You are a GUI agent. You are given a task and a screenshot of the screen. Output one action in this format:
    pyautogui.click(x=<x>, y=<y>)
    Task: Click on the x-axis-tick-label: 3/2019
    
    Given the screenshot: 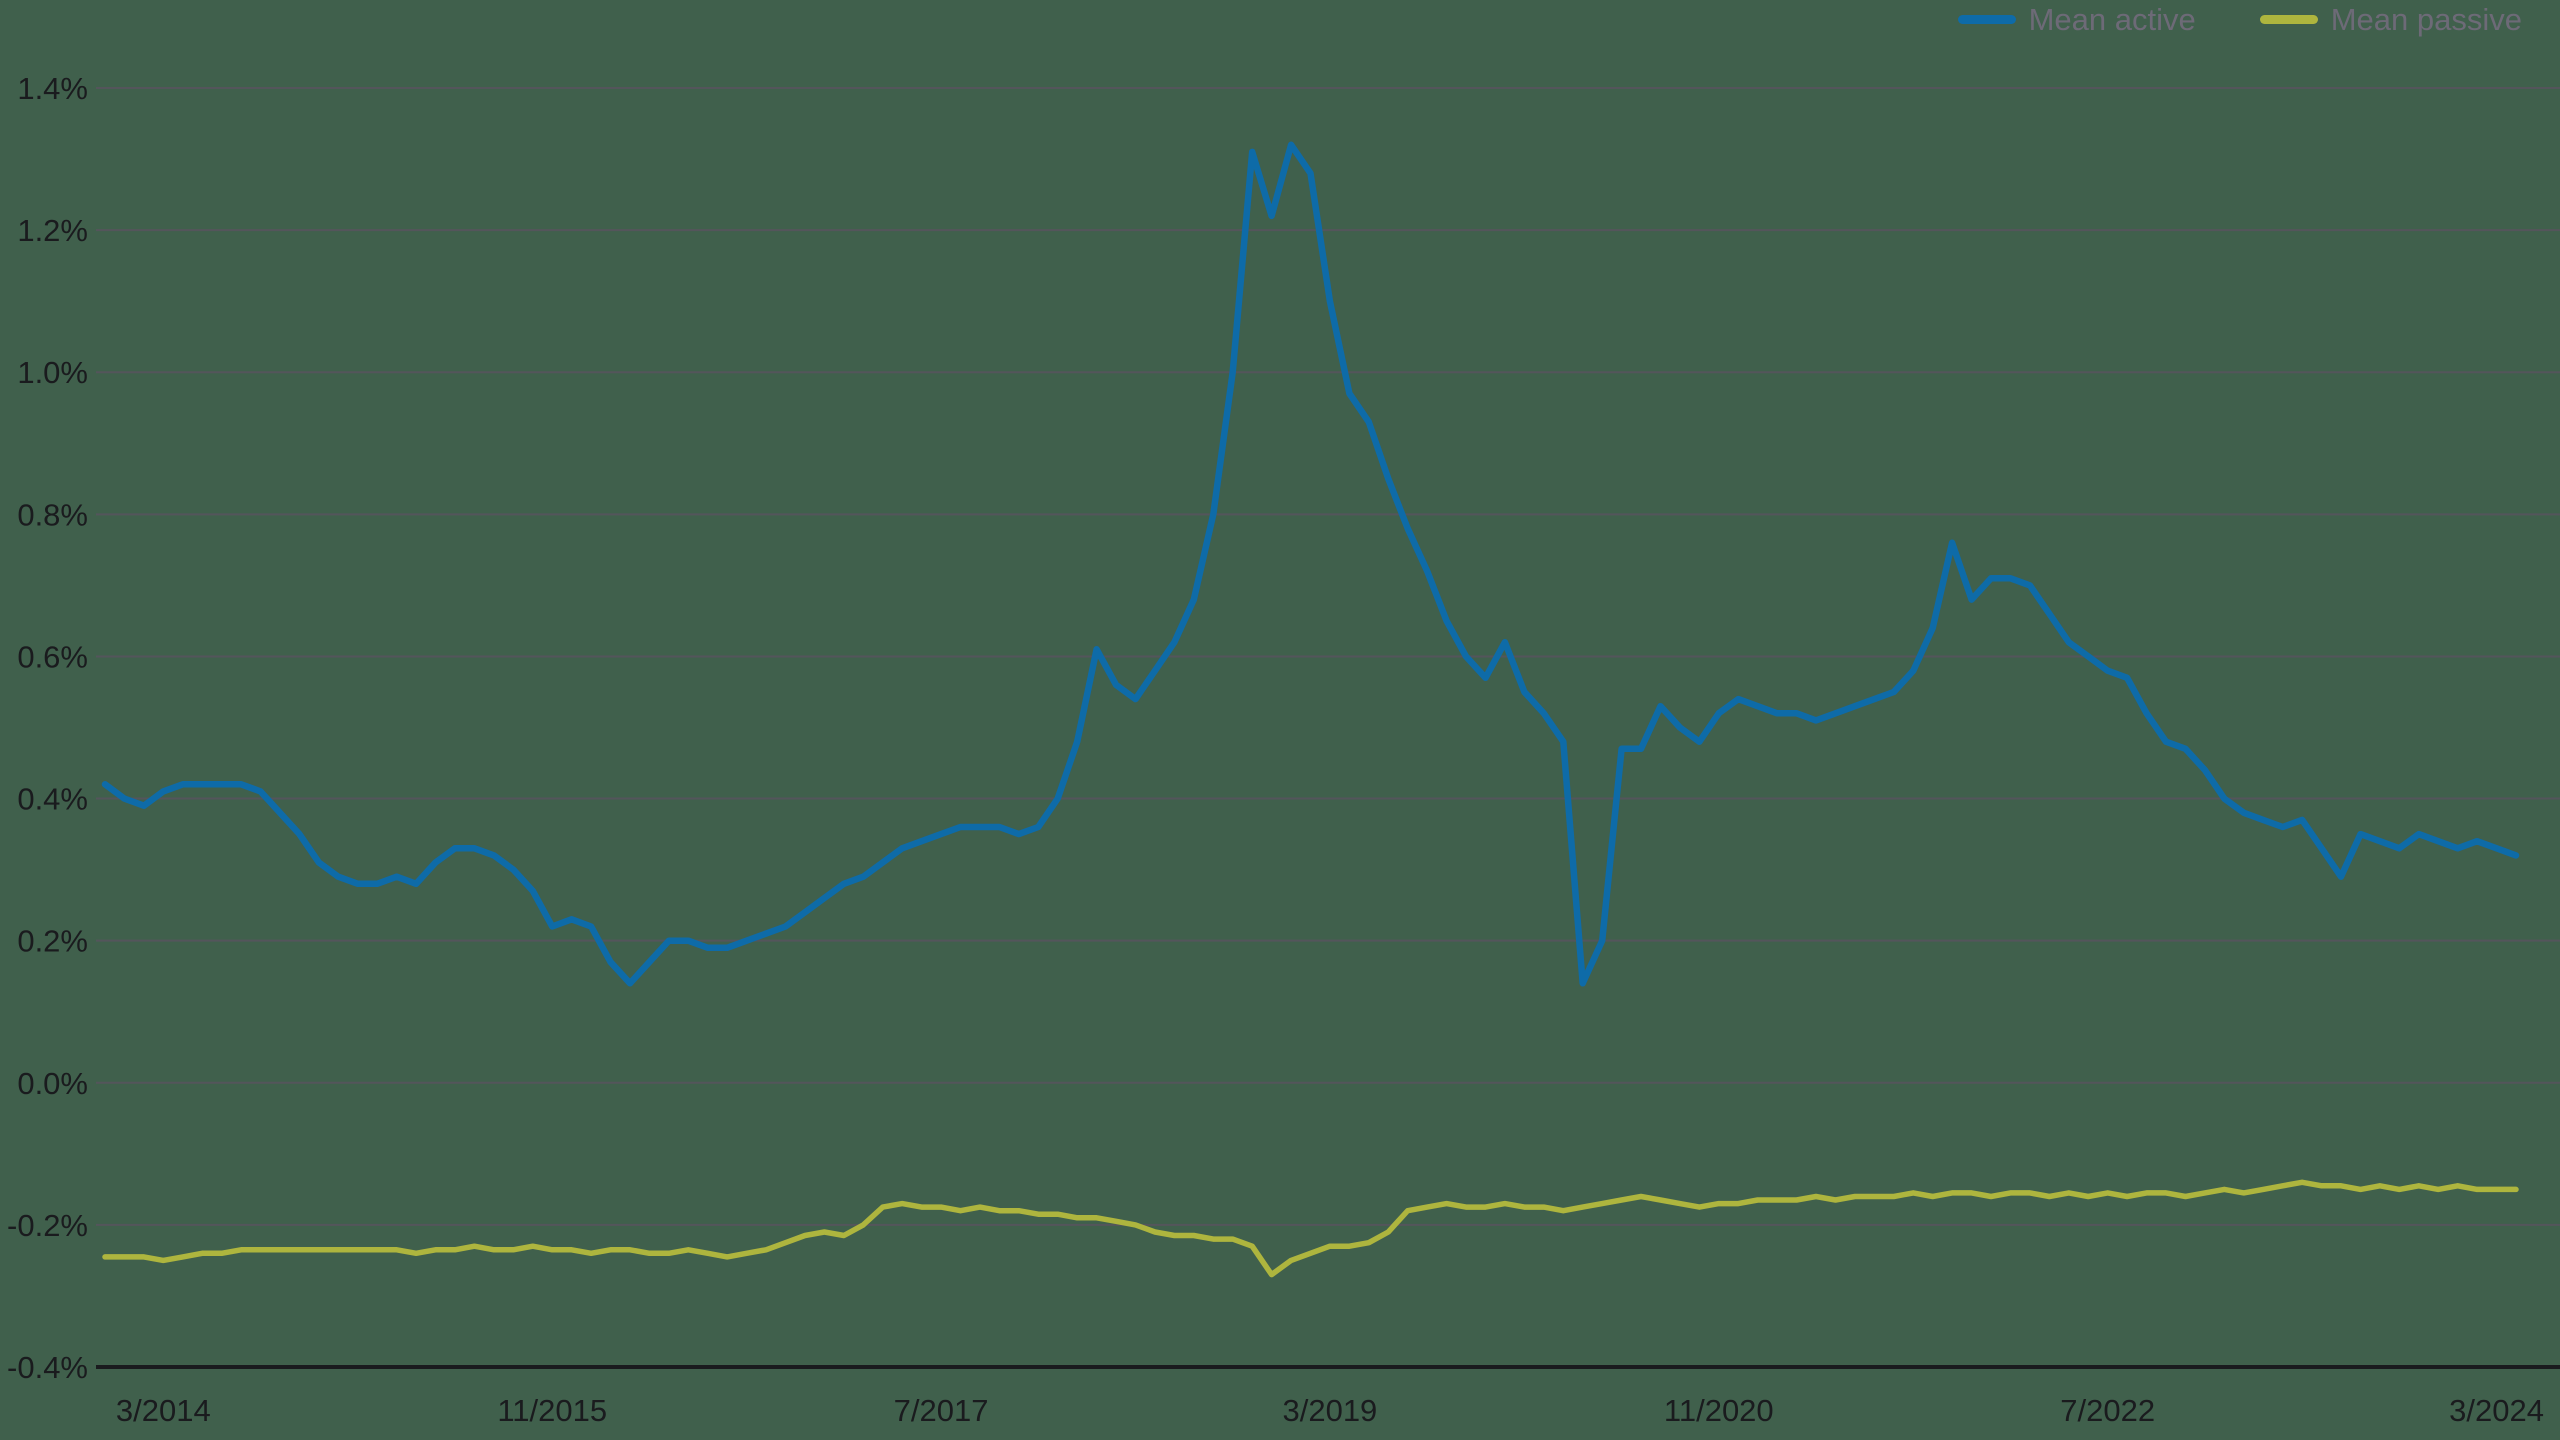 What is the action you would take?
    pyautogui.click(x=1329, y=1410)
    